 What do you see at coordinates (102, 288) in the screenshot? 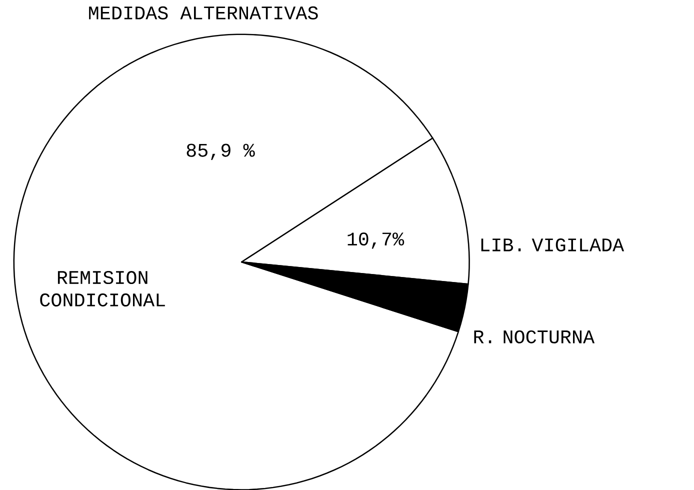
I see `slice-label: REMISION CONDICIONAL` at bounding box center [102, 288].